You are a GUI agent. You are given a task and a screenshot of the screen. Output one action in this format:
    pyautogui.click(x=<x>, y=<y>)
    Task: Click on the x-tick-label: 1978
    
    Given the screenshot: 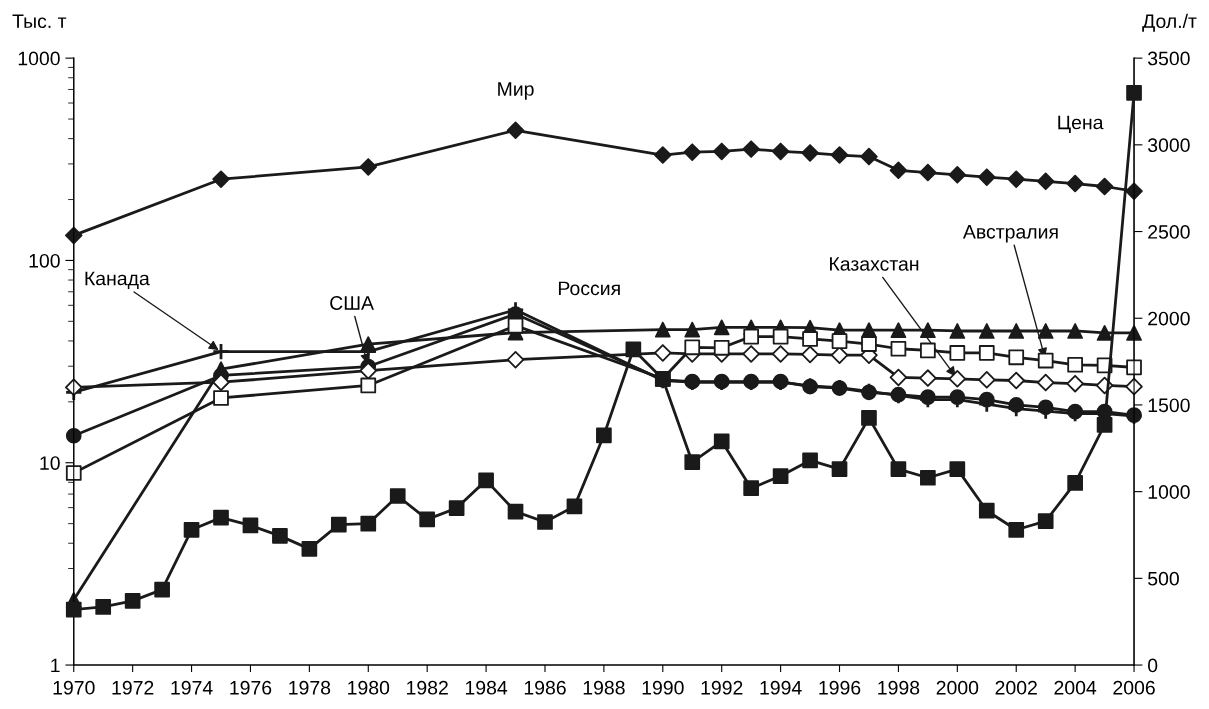 What is the action you would take?
    pyautogui.click(x=310, y=687)
    